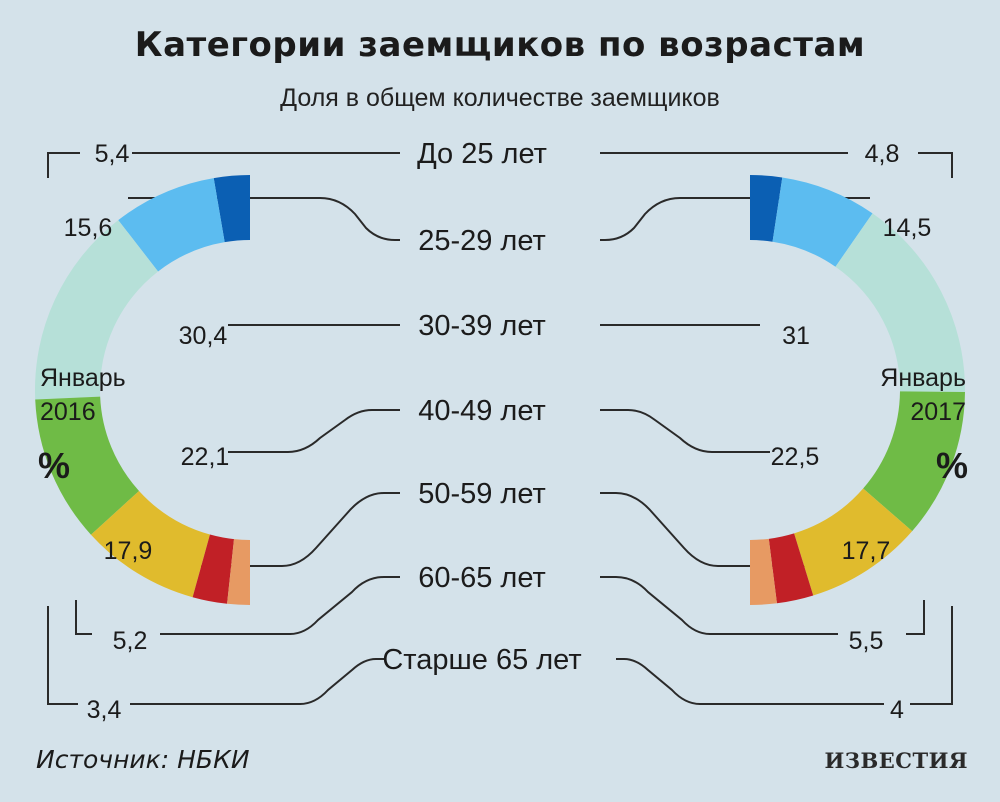 Image resolution: width=1000 pixels, height=802 pixels. I want to click on left-value-label: 3,4, so click(104, 710).